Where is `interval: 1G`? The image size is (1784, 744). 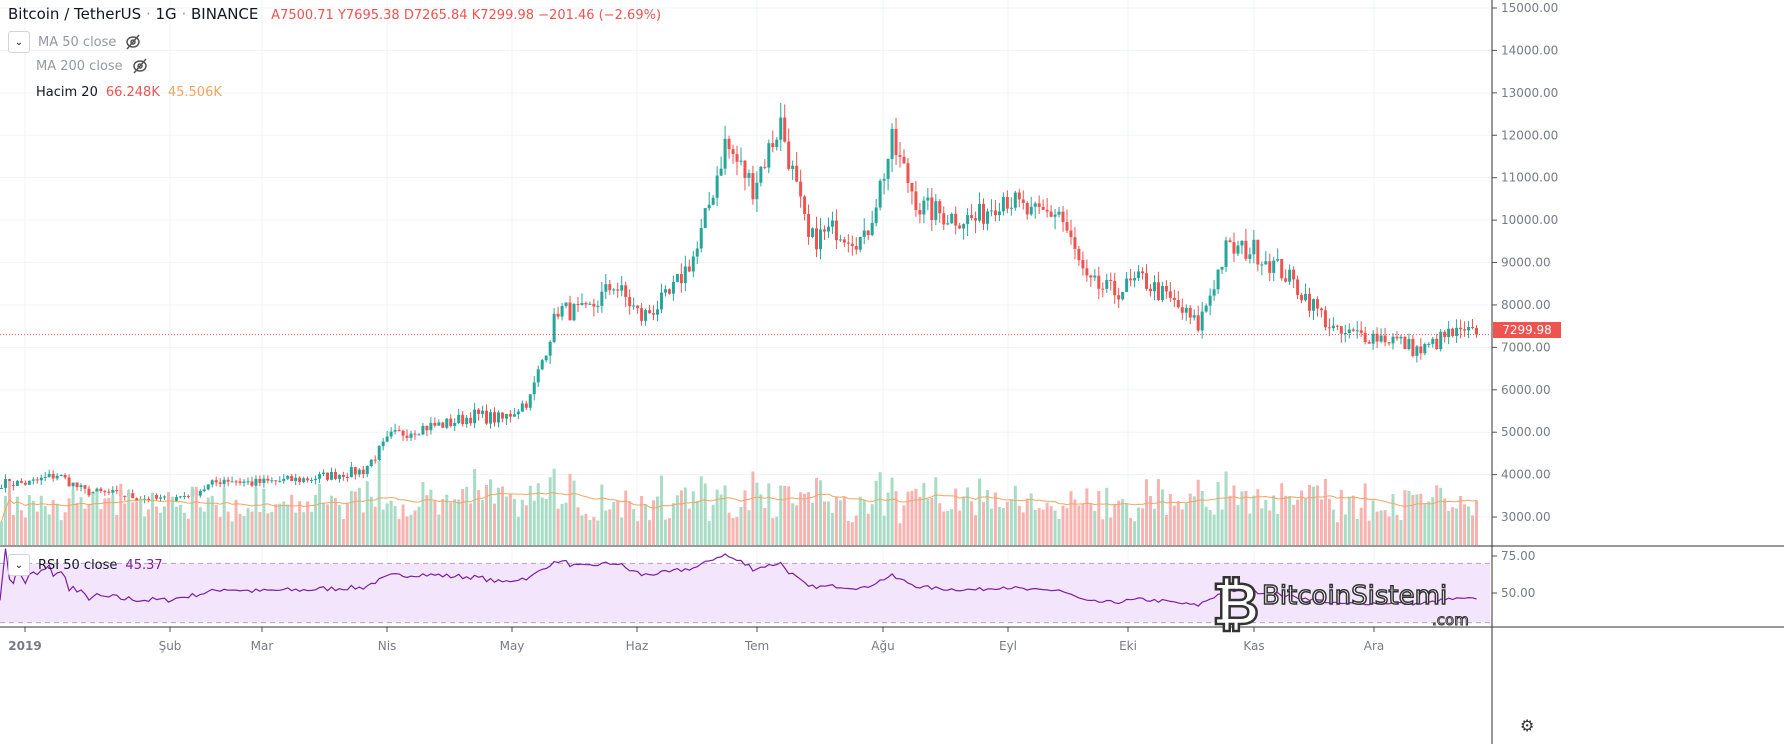
interval: 1G is located at coordinates (166, 14).